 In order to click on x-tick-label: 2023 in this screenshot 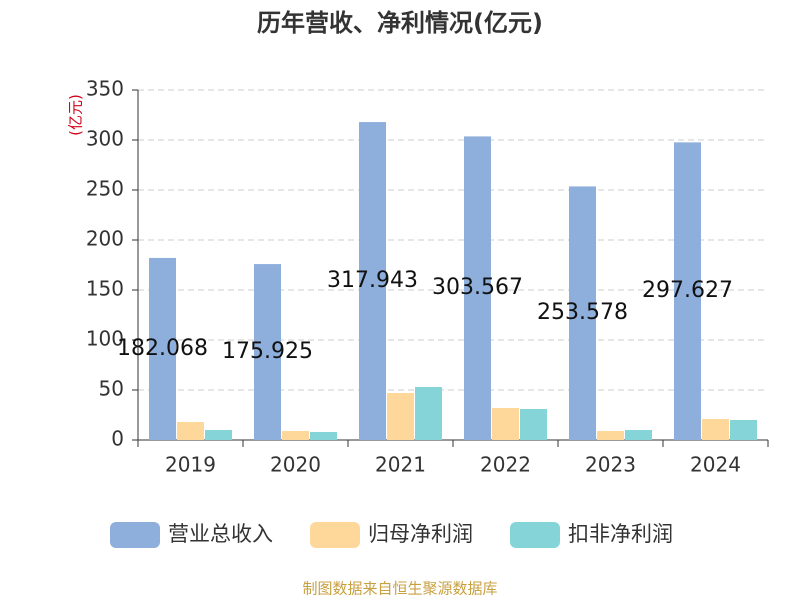, I will do `click(610, 465)`.